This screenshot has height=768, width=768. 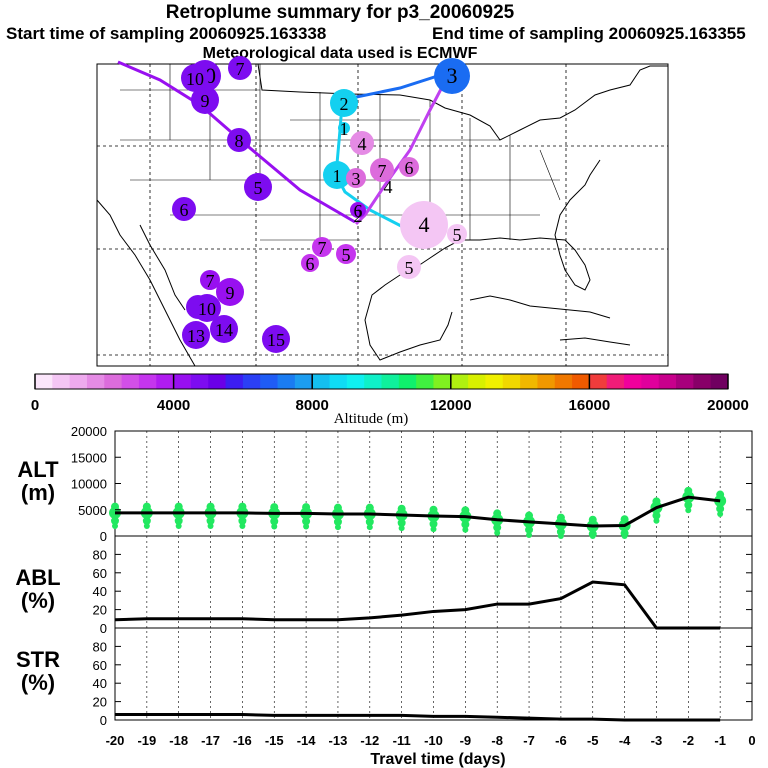 What do you see at coordinates (38, 682) in the screenshot?
I see `str-label-line2: (%)` at bounding box center [38, 682].